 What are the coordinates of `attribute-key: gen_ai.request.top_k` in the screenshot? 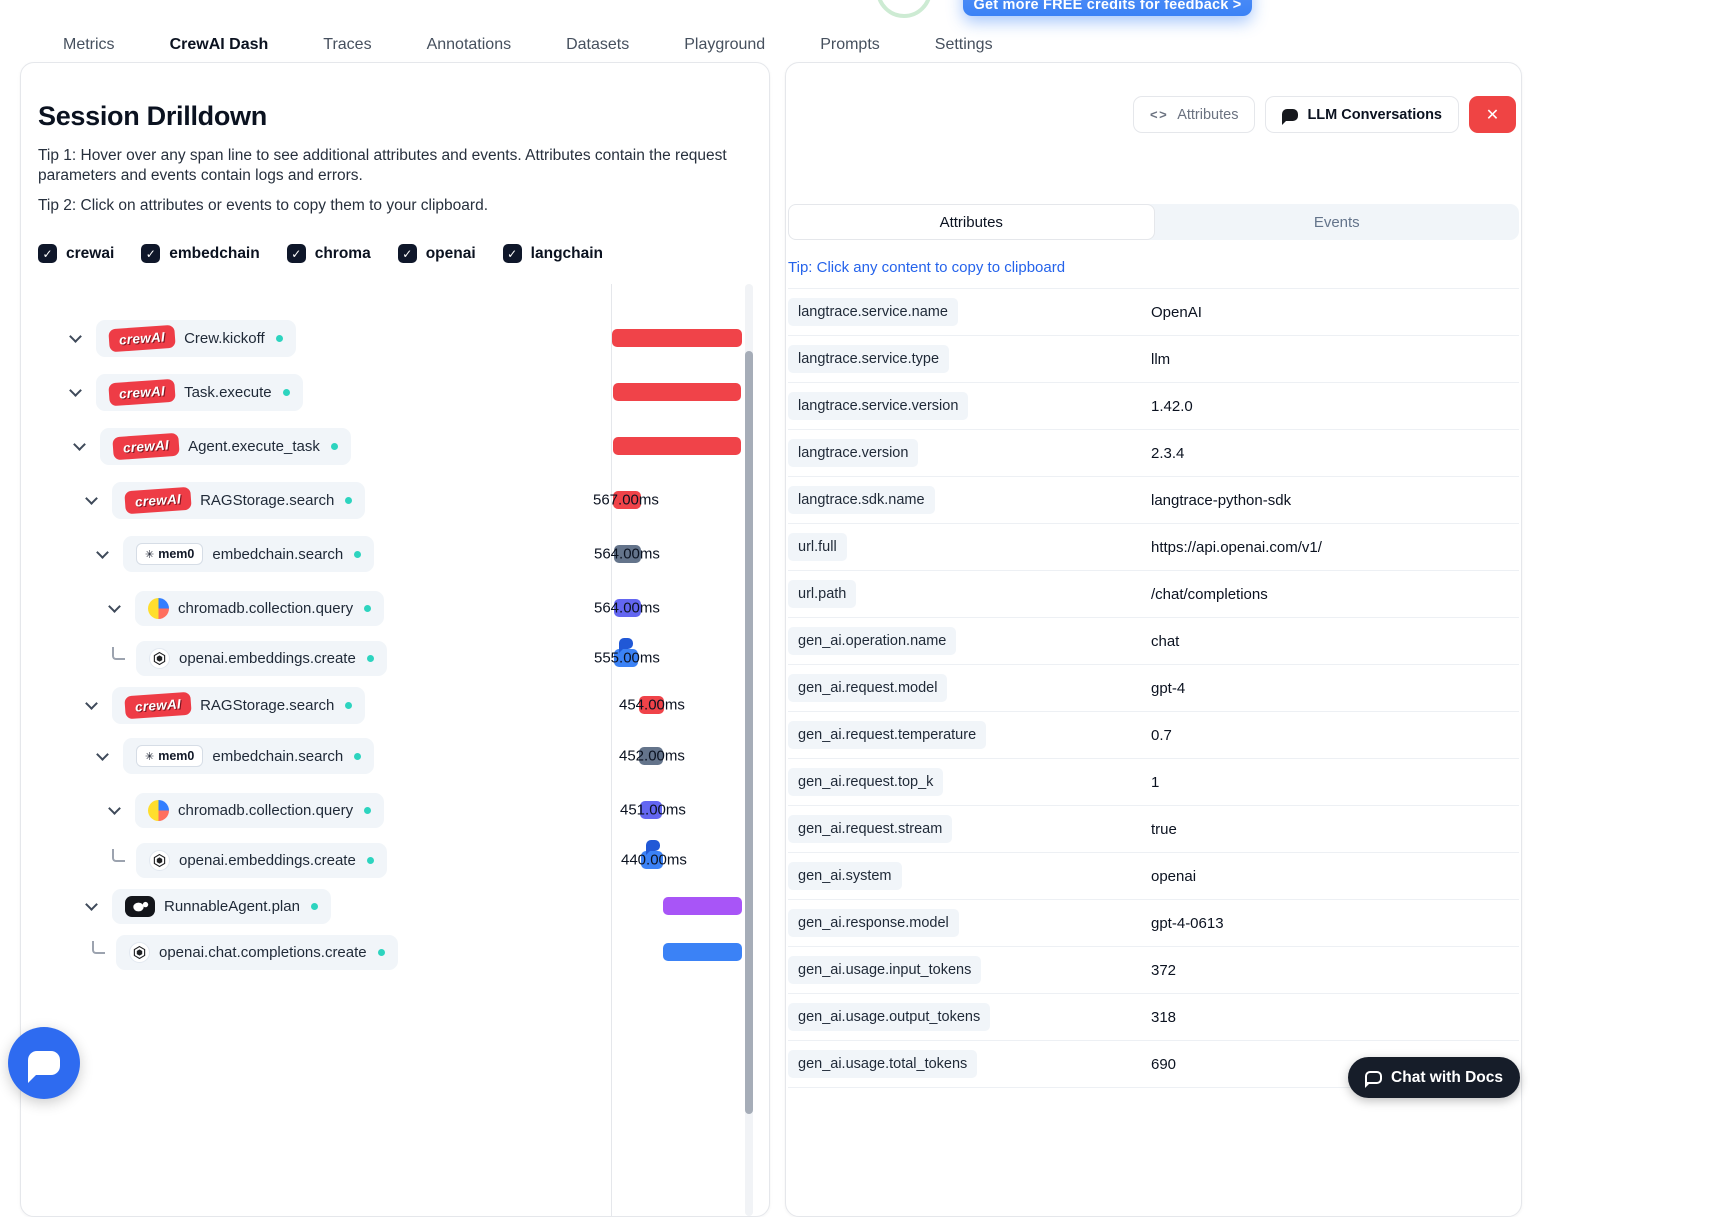 It's located at (866, 782).